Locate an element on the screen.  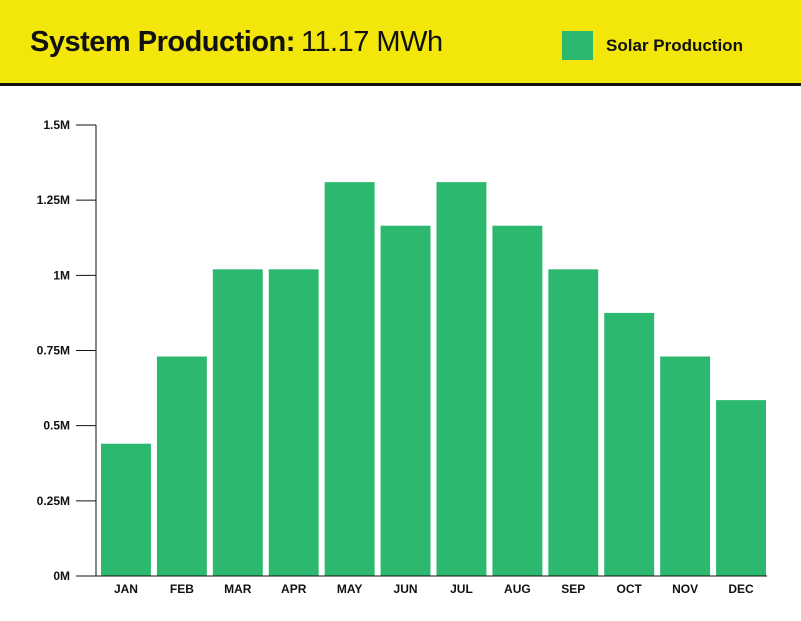
bar-jul is located at coordinates (461, 379).